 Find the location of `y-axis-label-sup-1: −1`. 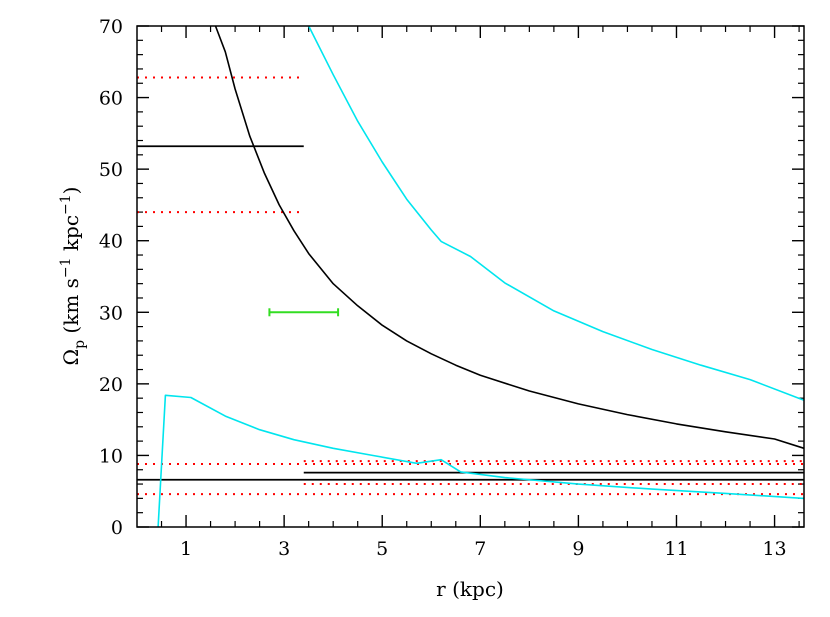

y-axis-label-sup-1: −1 is located at coordinates (66, 267).